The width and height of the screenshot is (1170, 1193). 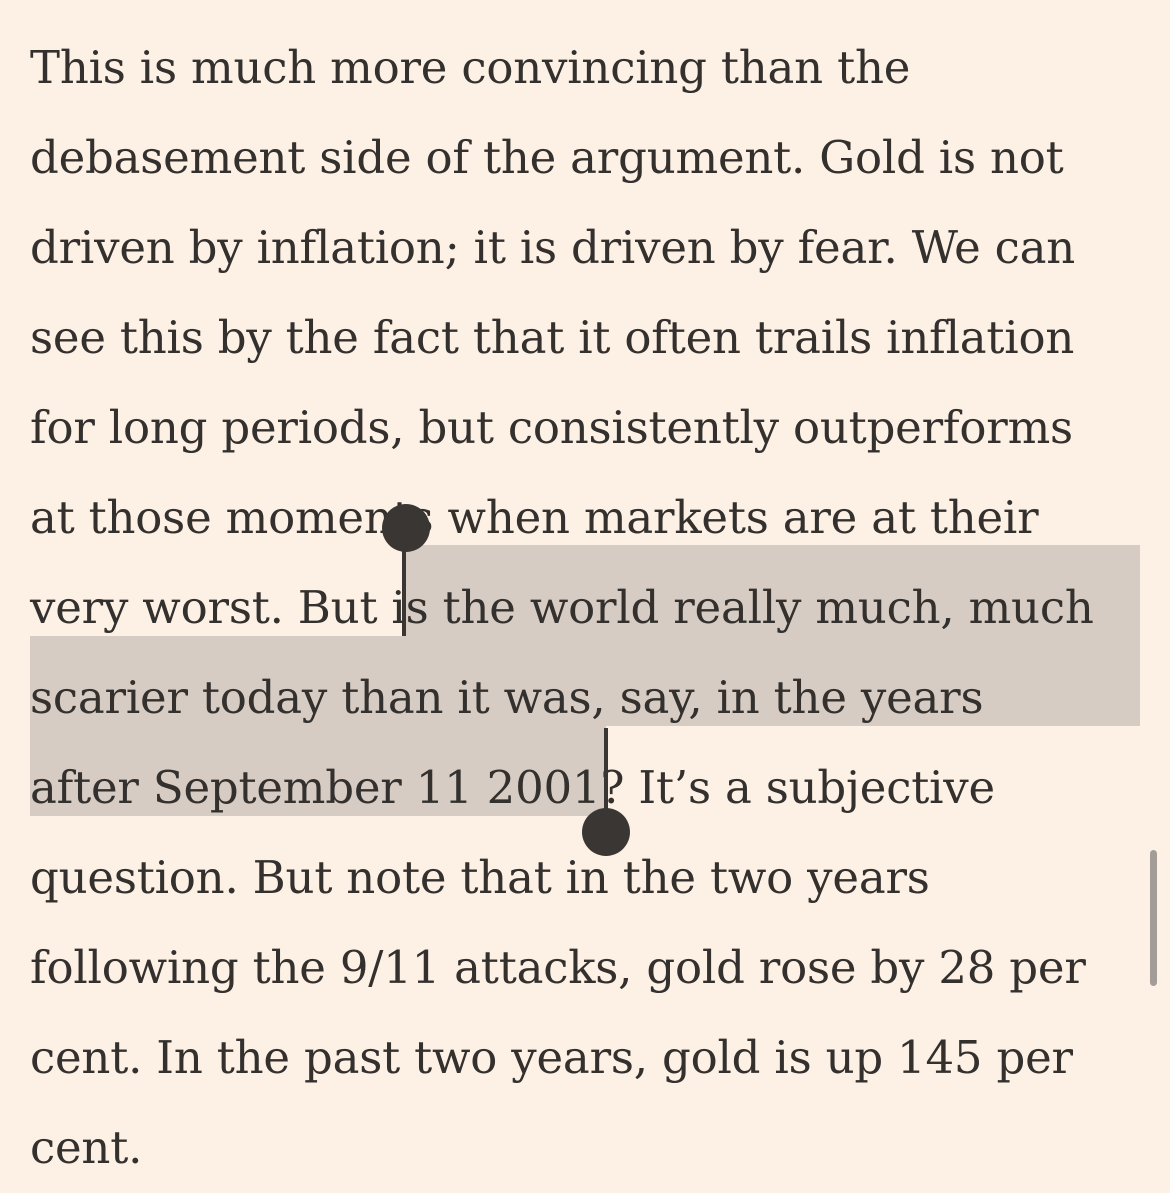 I want to click on scrollbar, so click(x=1153, y=918).